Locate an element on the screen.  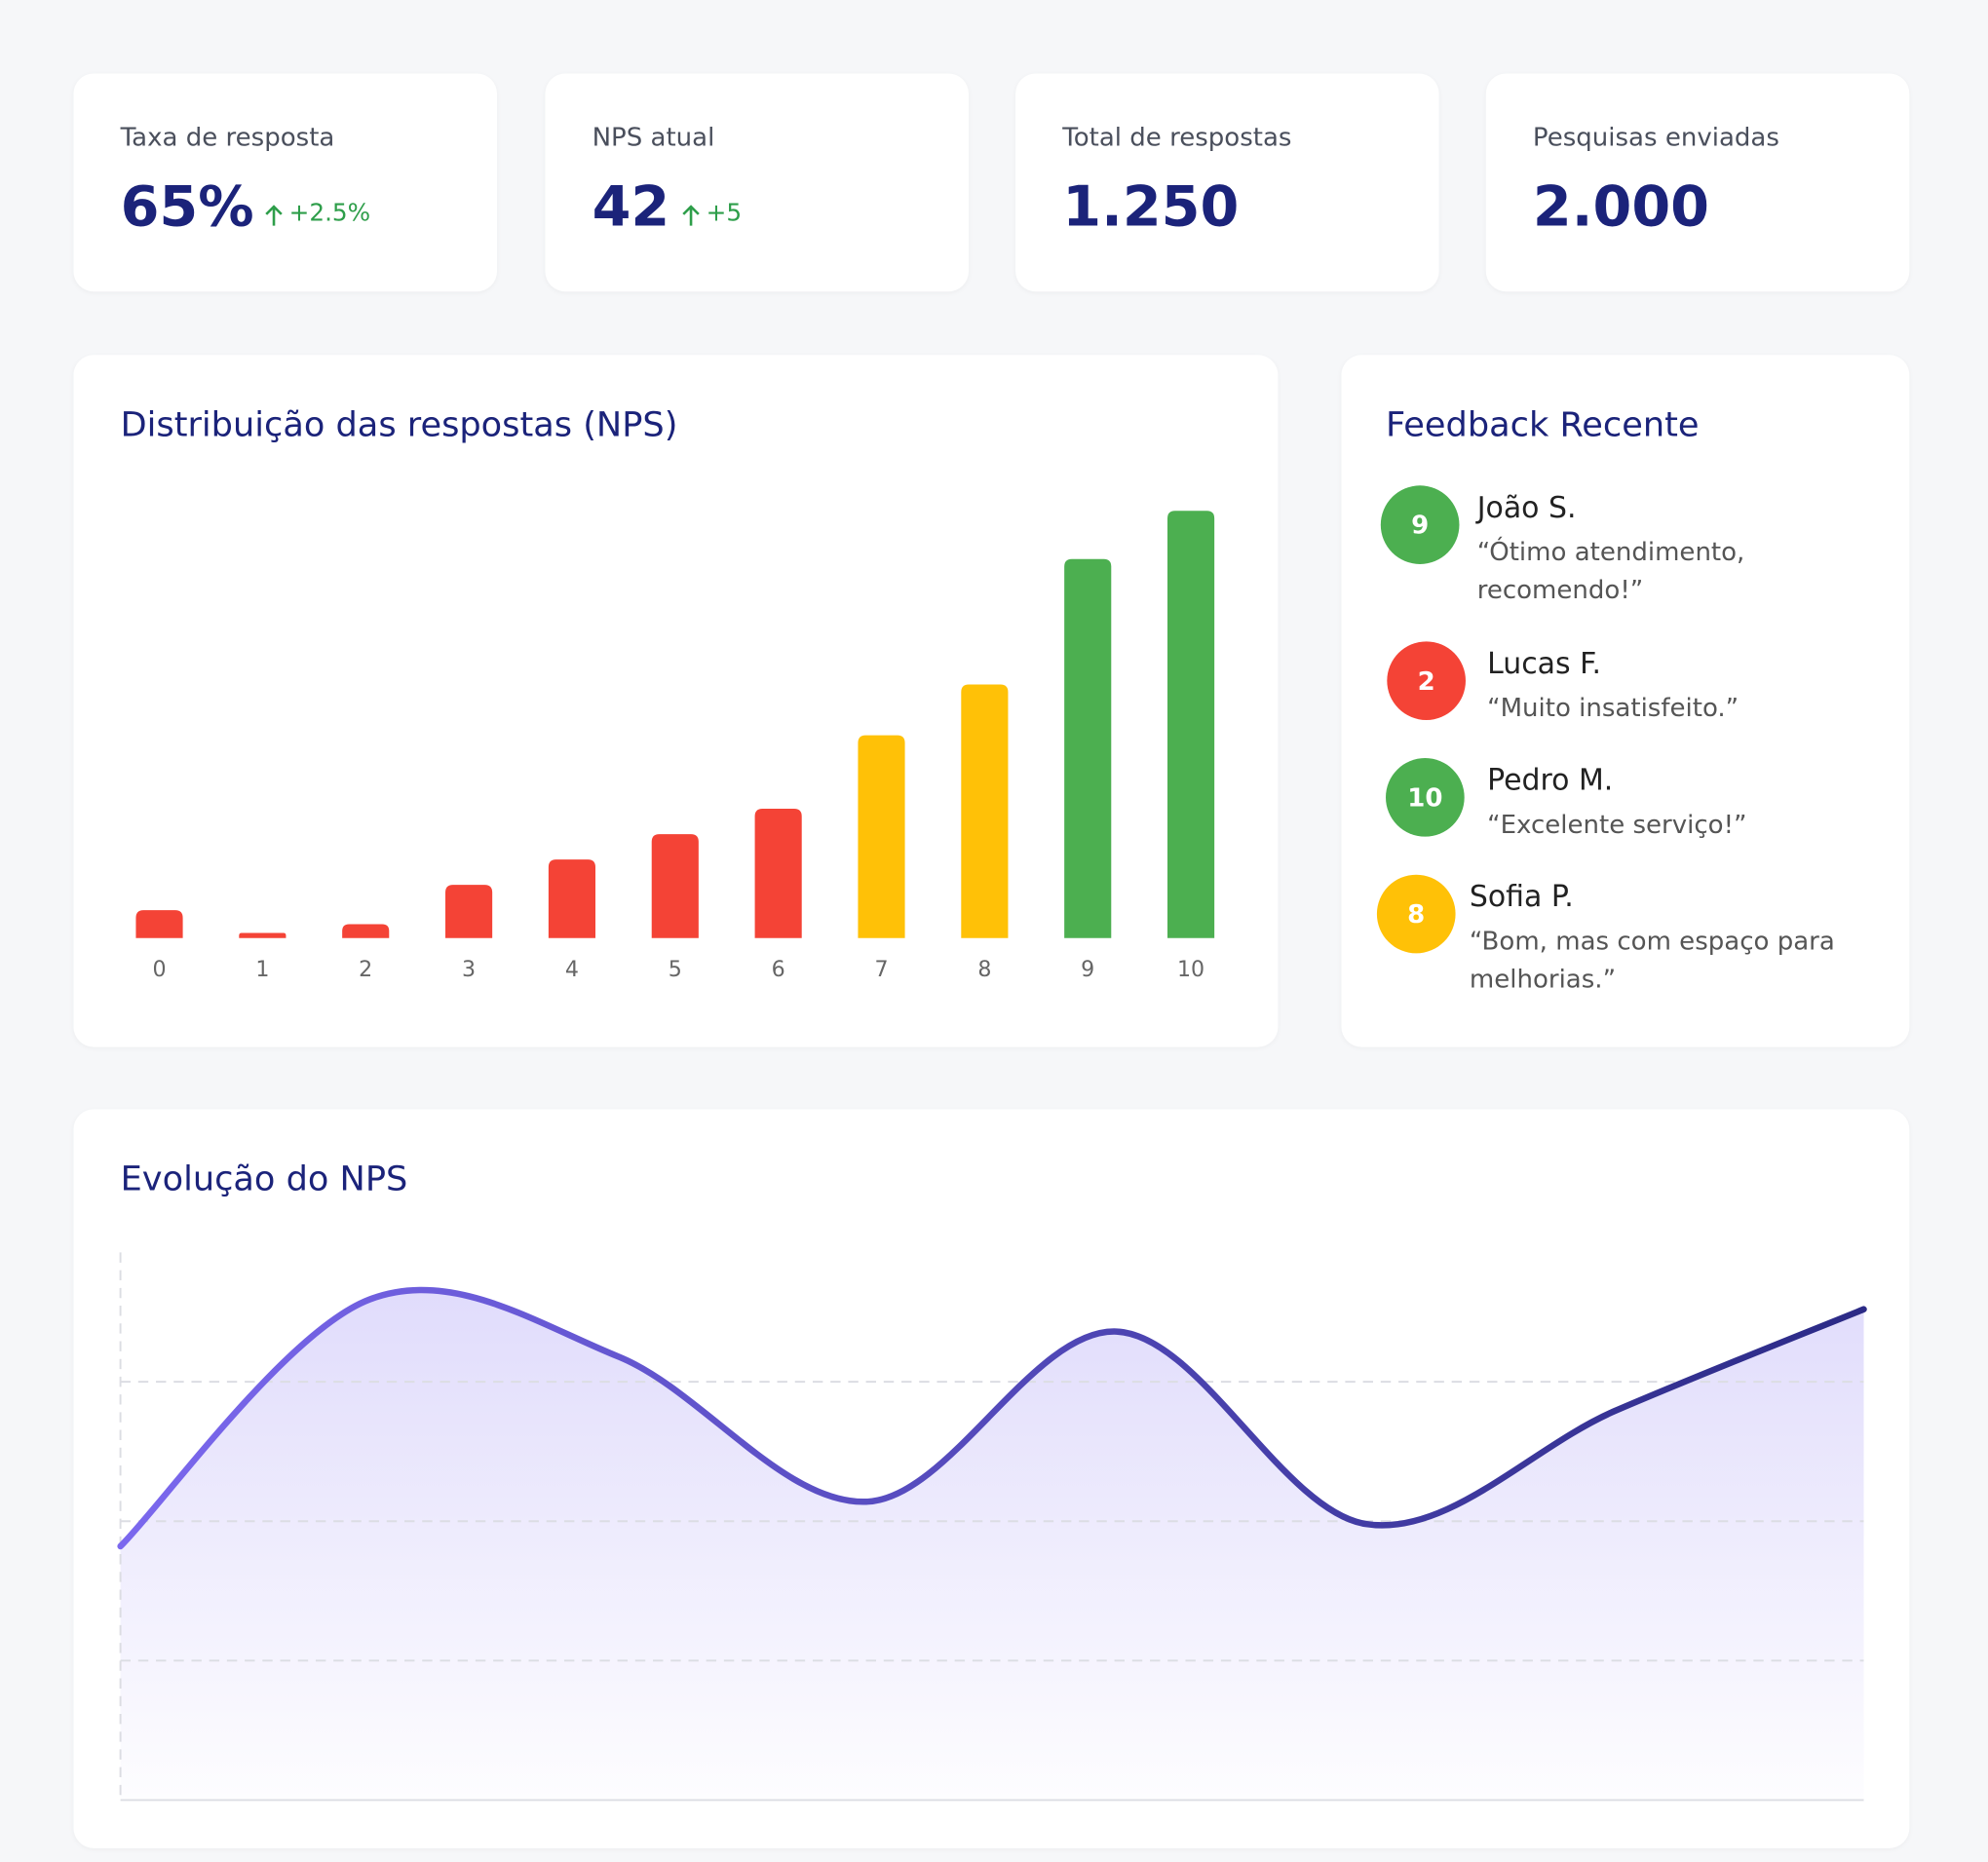
x-tick-label: 2 is located at coordinates (365, 969).